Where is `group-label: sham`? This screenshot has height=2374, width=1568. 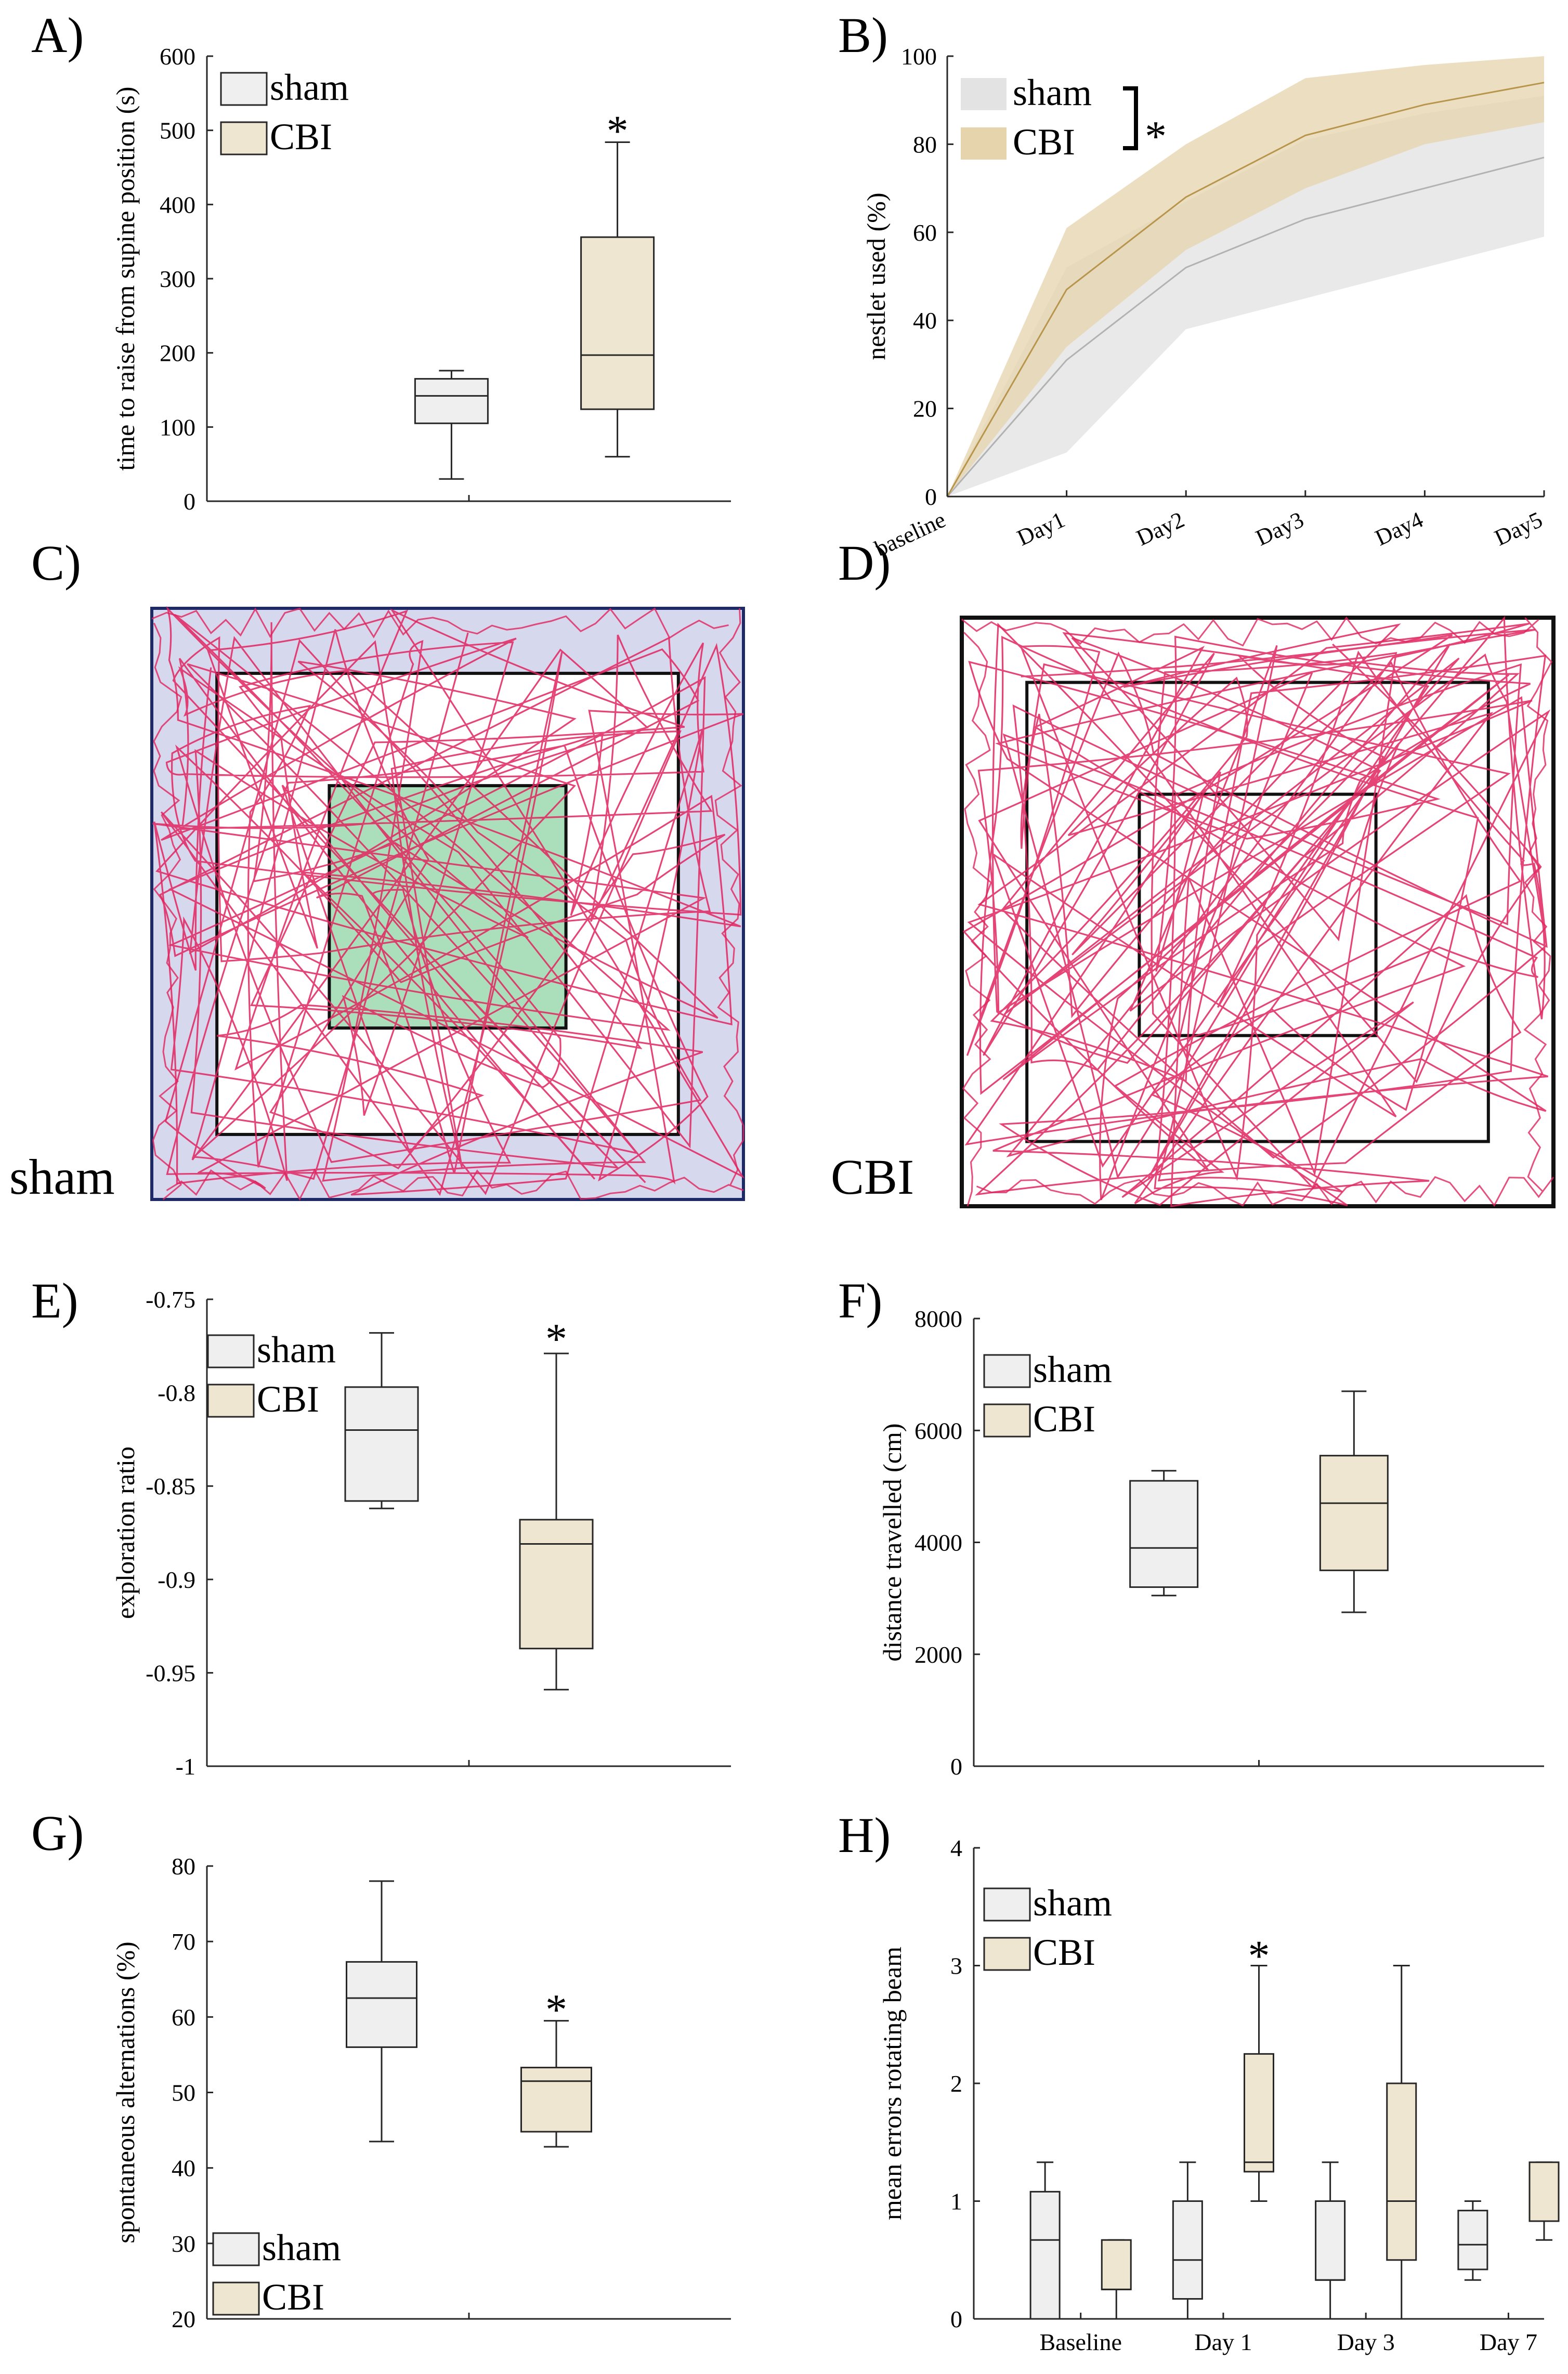 group-label: sham is located at coordinates (62, 1177).